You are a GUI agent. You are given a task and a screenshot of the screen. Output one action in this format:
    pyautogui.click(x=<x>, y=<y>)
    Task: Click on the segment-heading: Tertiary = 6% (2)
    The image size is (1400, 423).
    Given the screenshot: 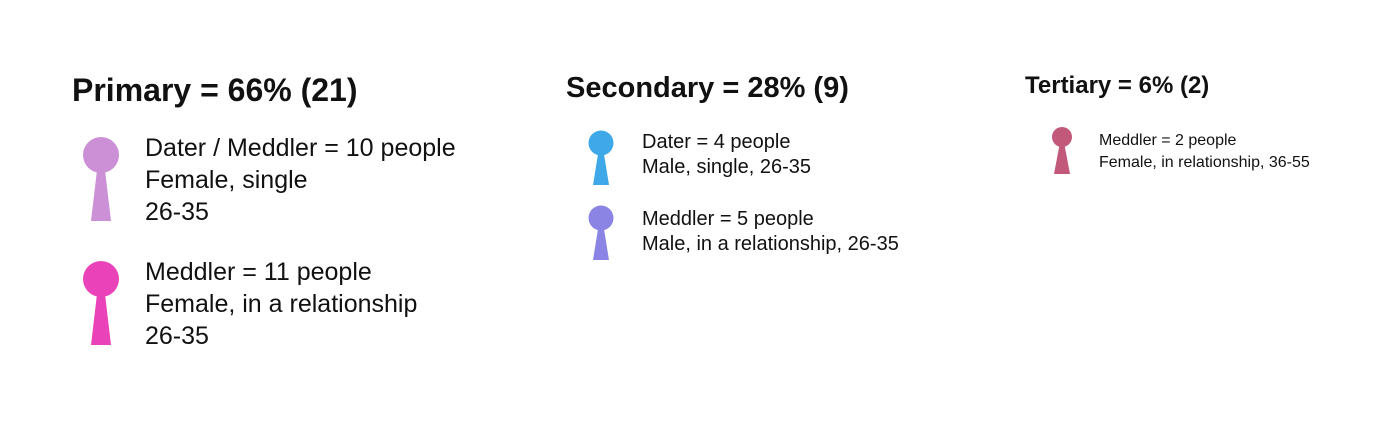 What is the action you would take?
    pyautogui.click(x=1117, y=85)
    